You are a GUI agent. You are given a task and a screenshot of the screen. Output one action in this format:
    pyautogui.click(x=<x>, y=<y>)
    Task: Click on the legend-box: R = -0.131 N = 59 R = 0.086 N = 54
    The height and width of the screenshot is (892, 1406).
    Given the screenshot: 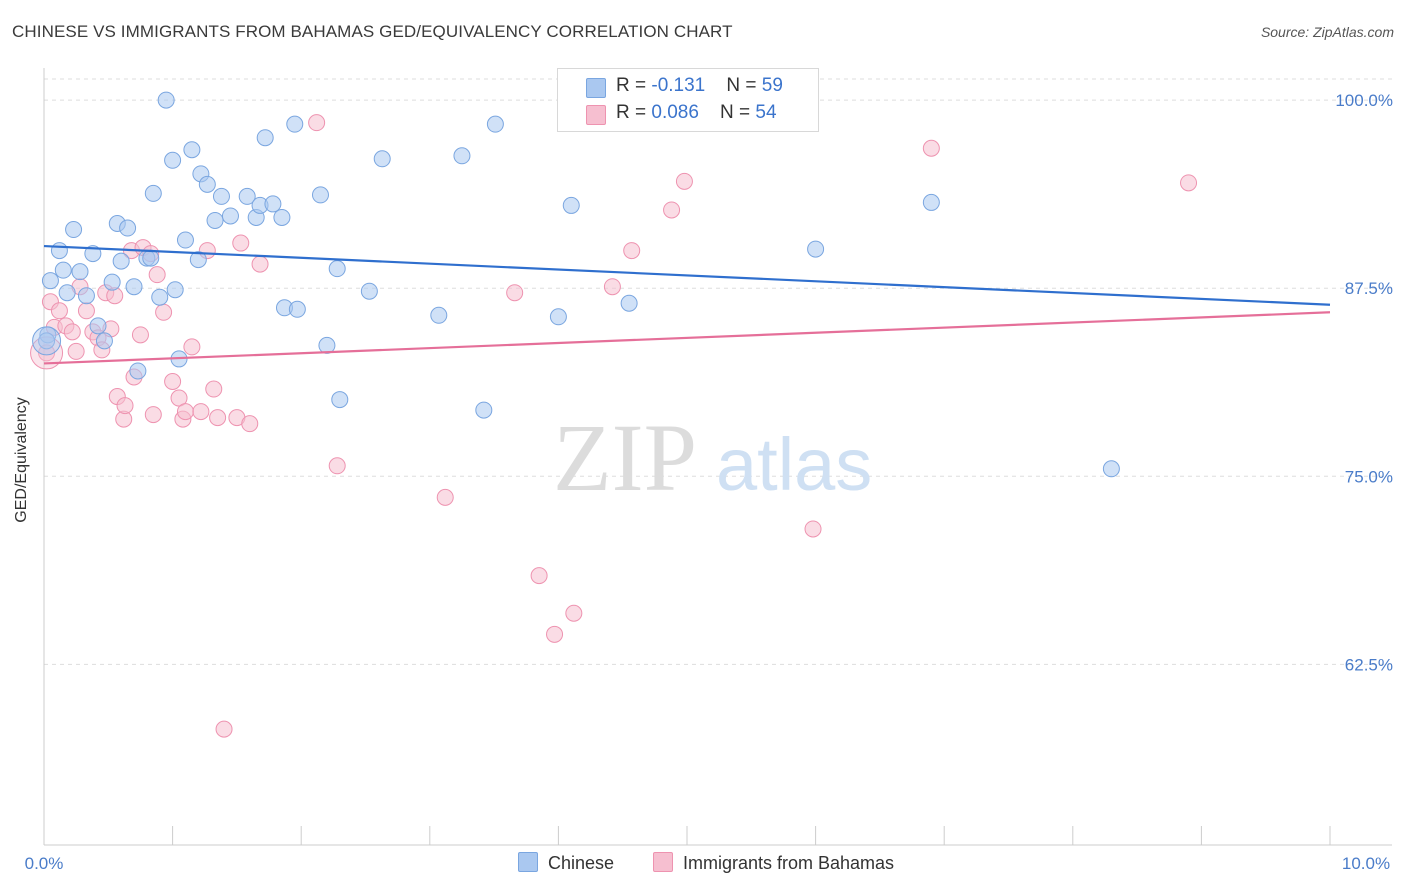 What is the action you would take?
    pyautogui.click(x=688, y=100)
    